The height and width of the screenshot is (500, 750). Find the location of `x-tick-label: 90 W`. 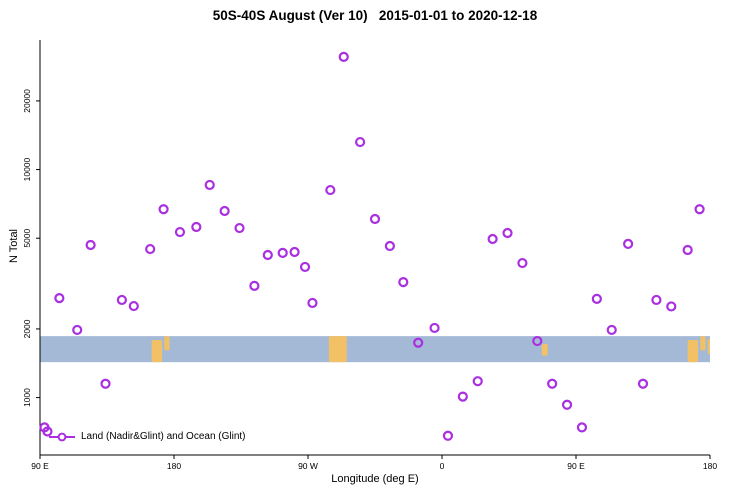

x-tick-label: 90 W is located at coordinates (308, 466).